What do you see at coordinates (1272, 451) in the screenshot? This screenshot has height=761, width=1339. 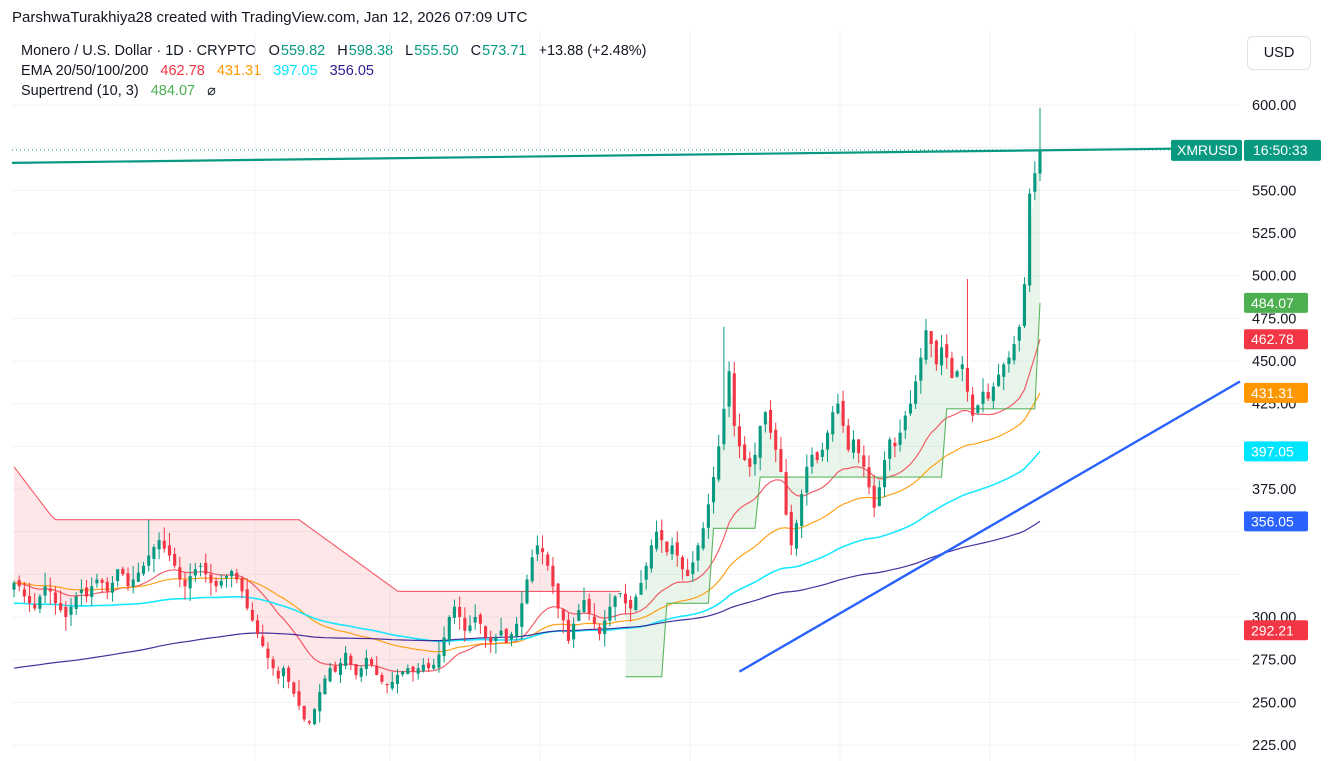 I see `axis-badge-label: 397.05` at bounding box center [1272, 451].